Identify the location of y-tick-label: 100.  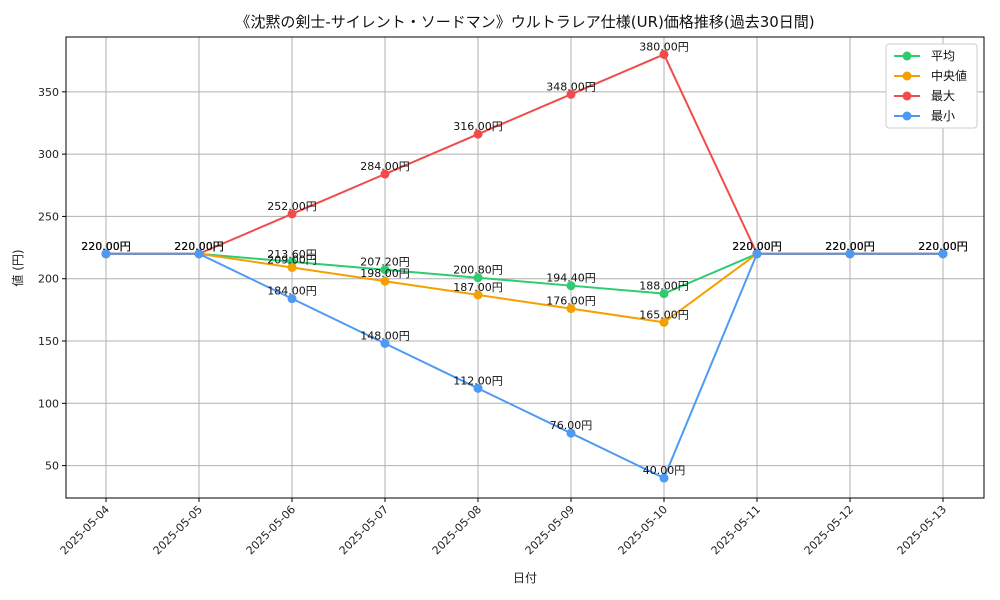
(48, 403).